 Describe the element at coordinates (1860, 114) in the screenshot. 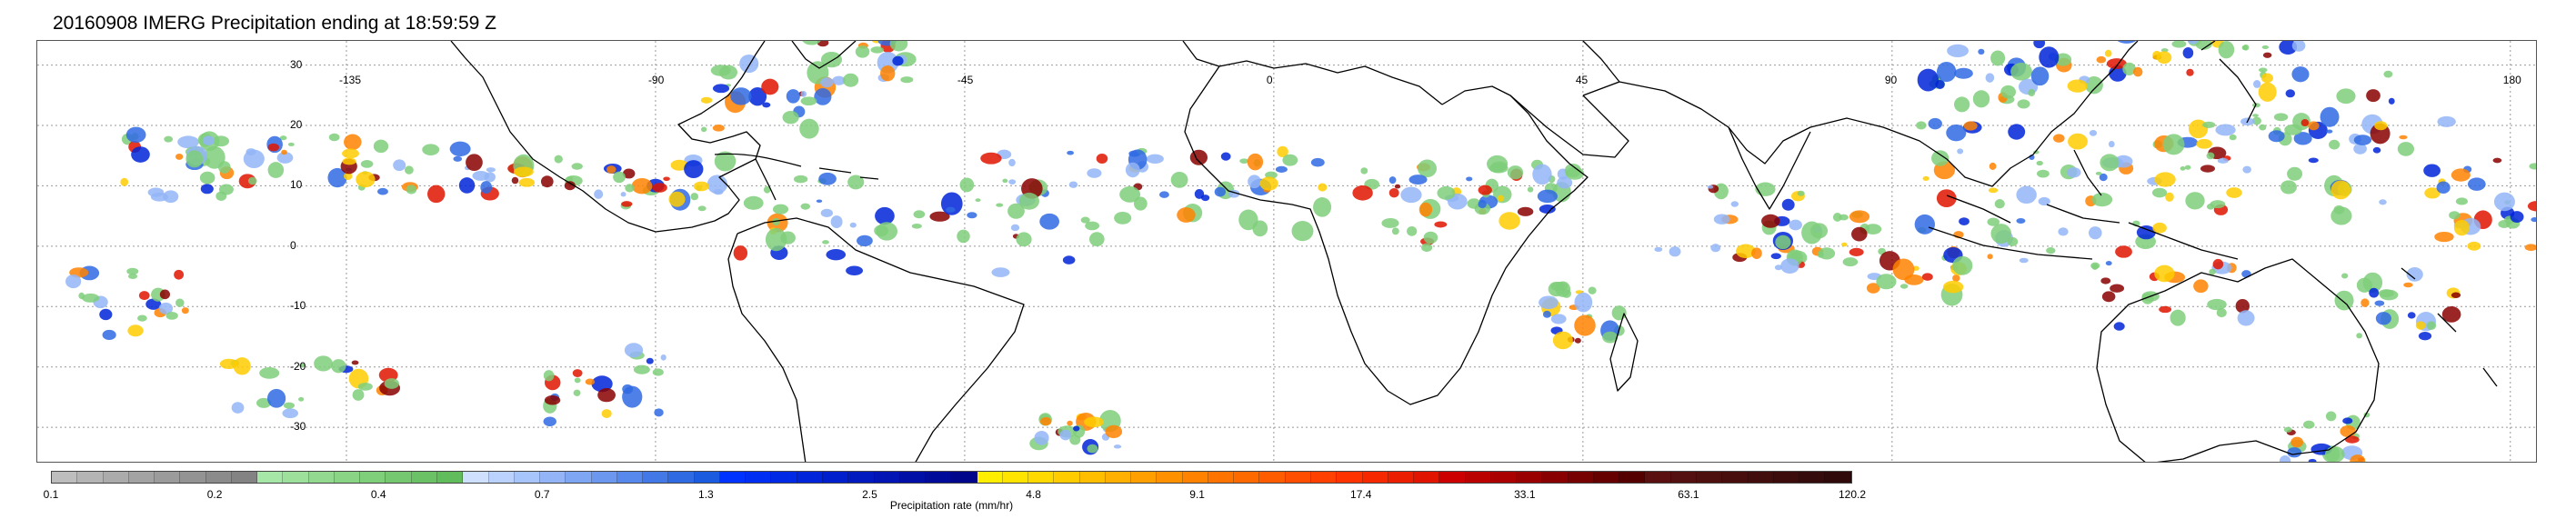

I see `coastline-asia` at that location.